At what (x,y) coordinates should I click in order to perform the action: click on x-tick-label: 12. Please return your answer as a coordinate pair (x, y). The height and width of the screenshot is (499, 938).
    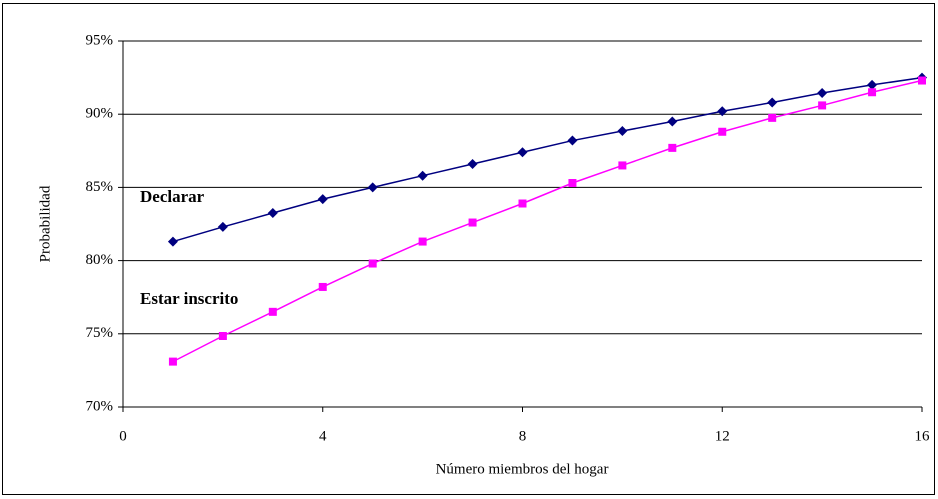
    Looking at the image, I should click on (722, 436).